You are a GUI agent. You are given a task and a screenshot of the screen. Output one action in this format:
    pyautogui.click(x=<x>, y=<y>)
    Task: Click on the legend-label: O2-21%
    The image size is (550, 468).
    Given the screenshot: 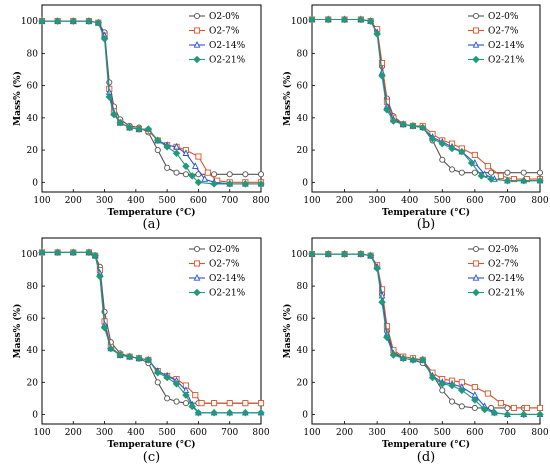 What is the action you would take?
    pyautogui.click(x=506, y=61)
    